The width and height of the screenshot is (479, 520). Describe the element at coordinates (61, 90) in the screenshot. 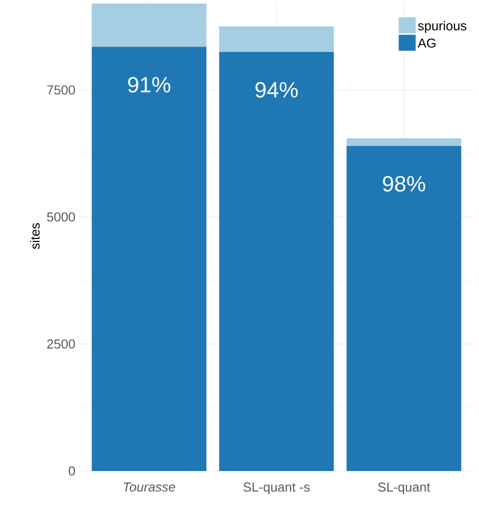

I see `y-tick-label: 7500` at that location.